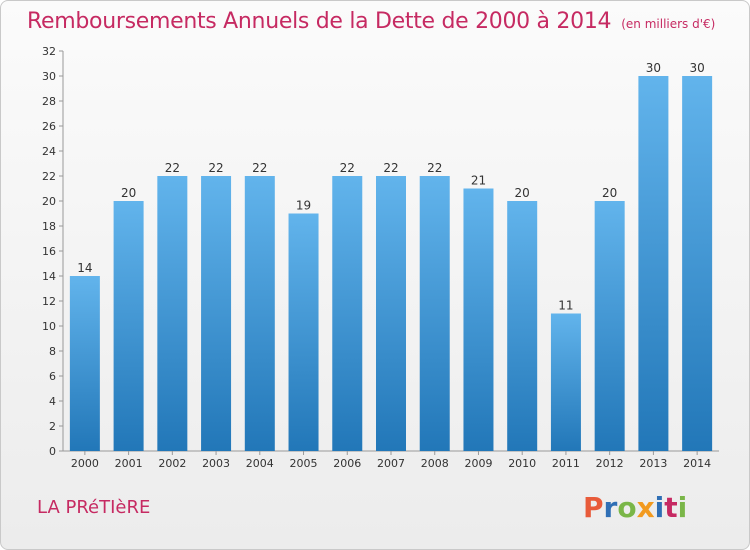  I want to click on x-tick-label: 2004, so click(260, 463).